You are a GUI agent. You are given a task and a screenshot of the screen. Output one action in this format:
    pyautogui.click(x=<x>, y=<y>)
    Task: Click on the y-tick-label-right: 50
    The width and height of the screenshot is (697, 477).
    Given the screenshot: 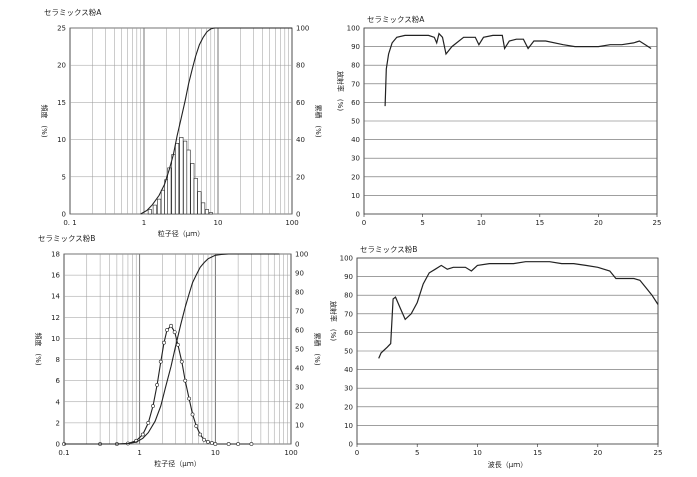 What is the action you would take?
    pyautogui.click(x=299, y=350)
    